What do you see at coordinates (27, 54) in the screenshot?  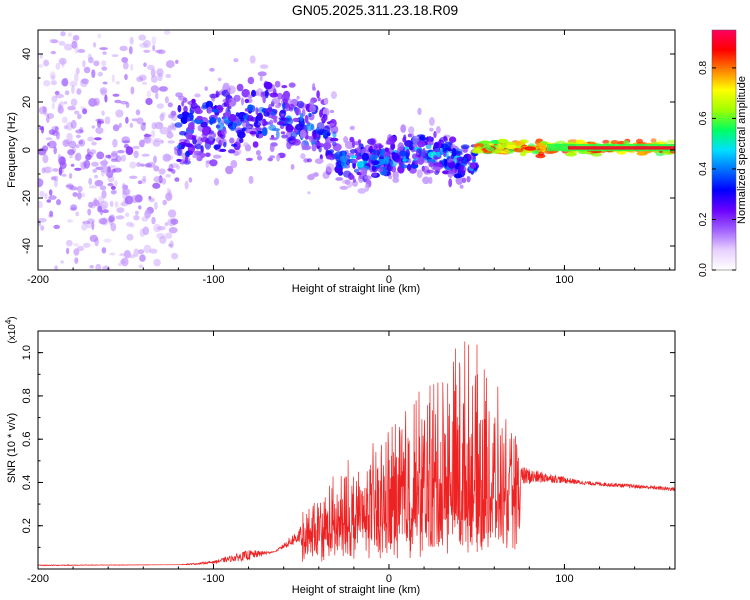 I see `y-tick-label: 40` at bounding box center [27, 54].